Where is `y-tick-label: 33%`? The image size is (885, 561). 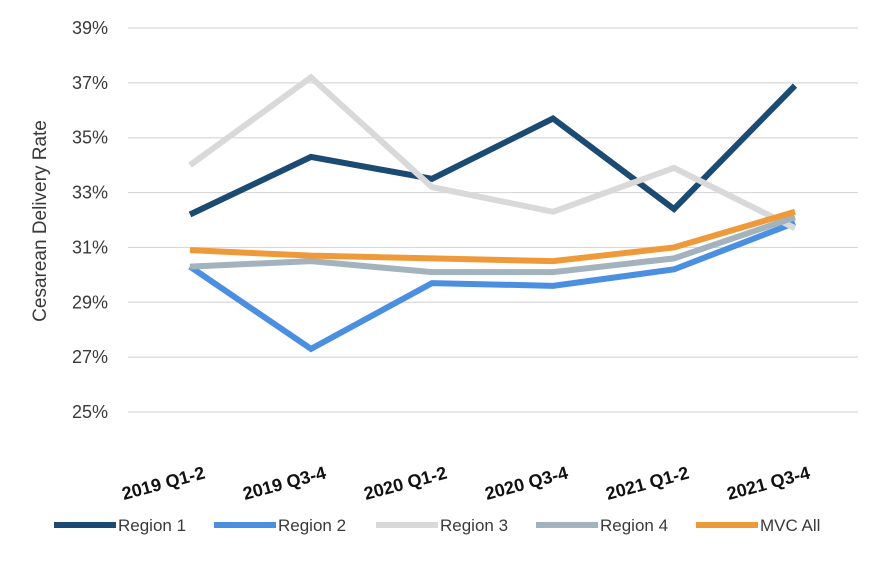 y-tick-label: 33% is located at coordinates (90, 193).